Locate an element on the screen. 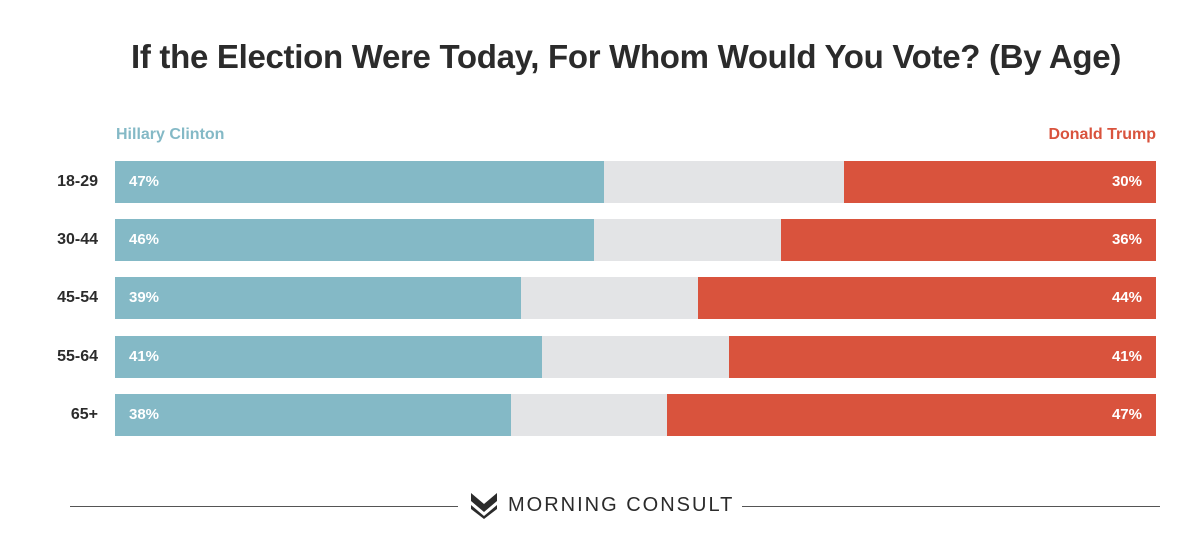 The width and height of the screenshot is (1200, 553). category-label: 30-44 is located at coordinates (77, 240).